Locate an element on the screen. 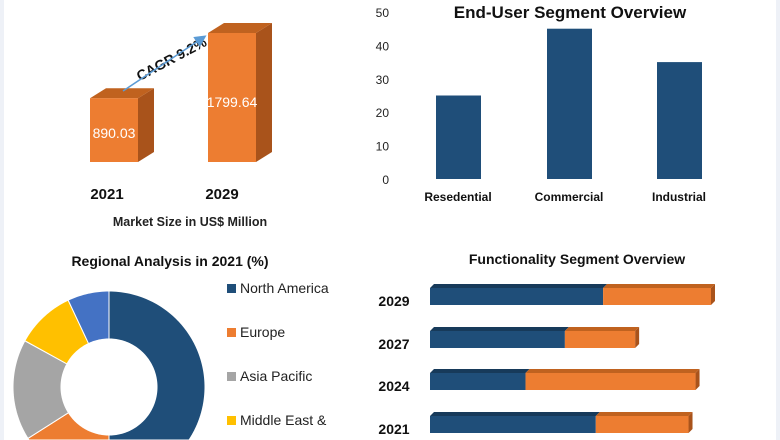 This screenshot has height=440, width=780. bar-segment-series-2-2024 is located at coordinates (610, 381).